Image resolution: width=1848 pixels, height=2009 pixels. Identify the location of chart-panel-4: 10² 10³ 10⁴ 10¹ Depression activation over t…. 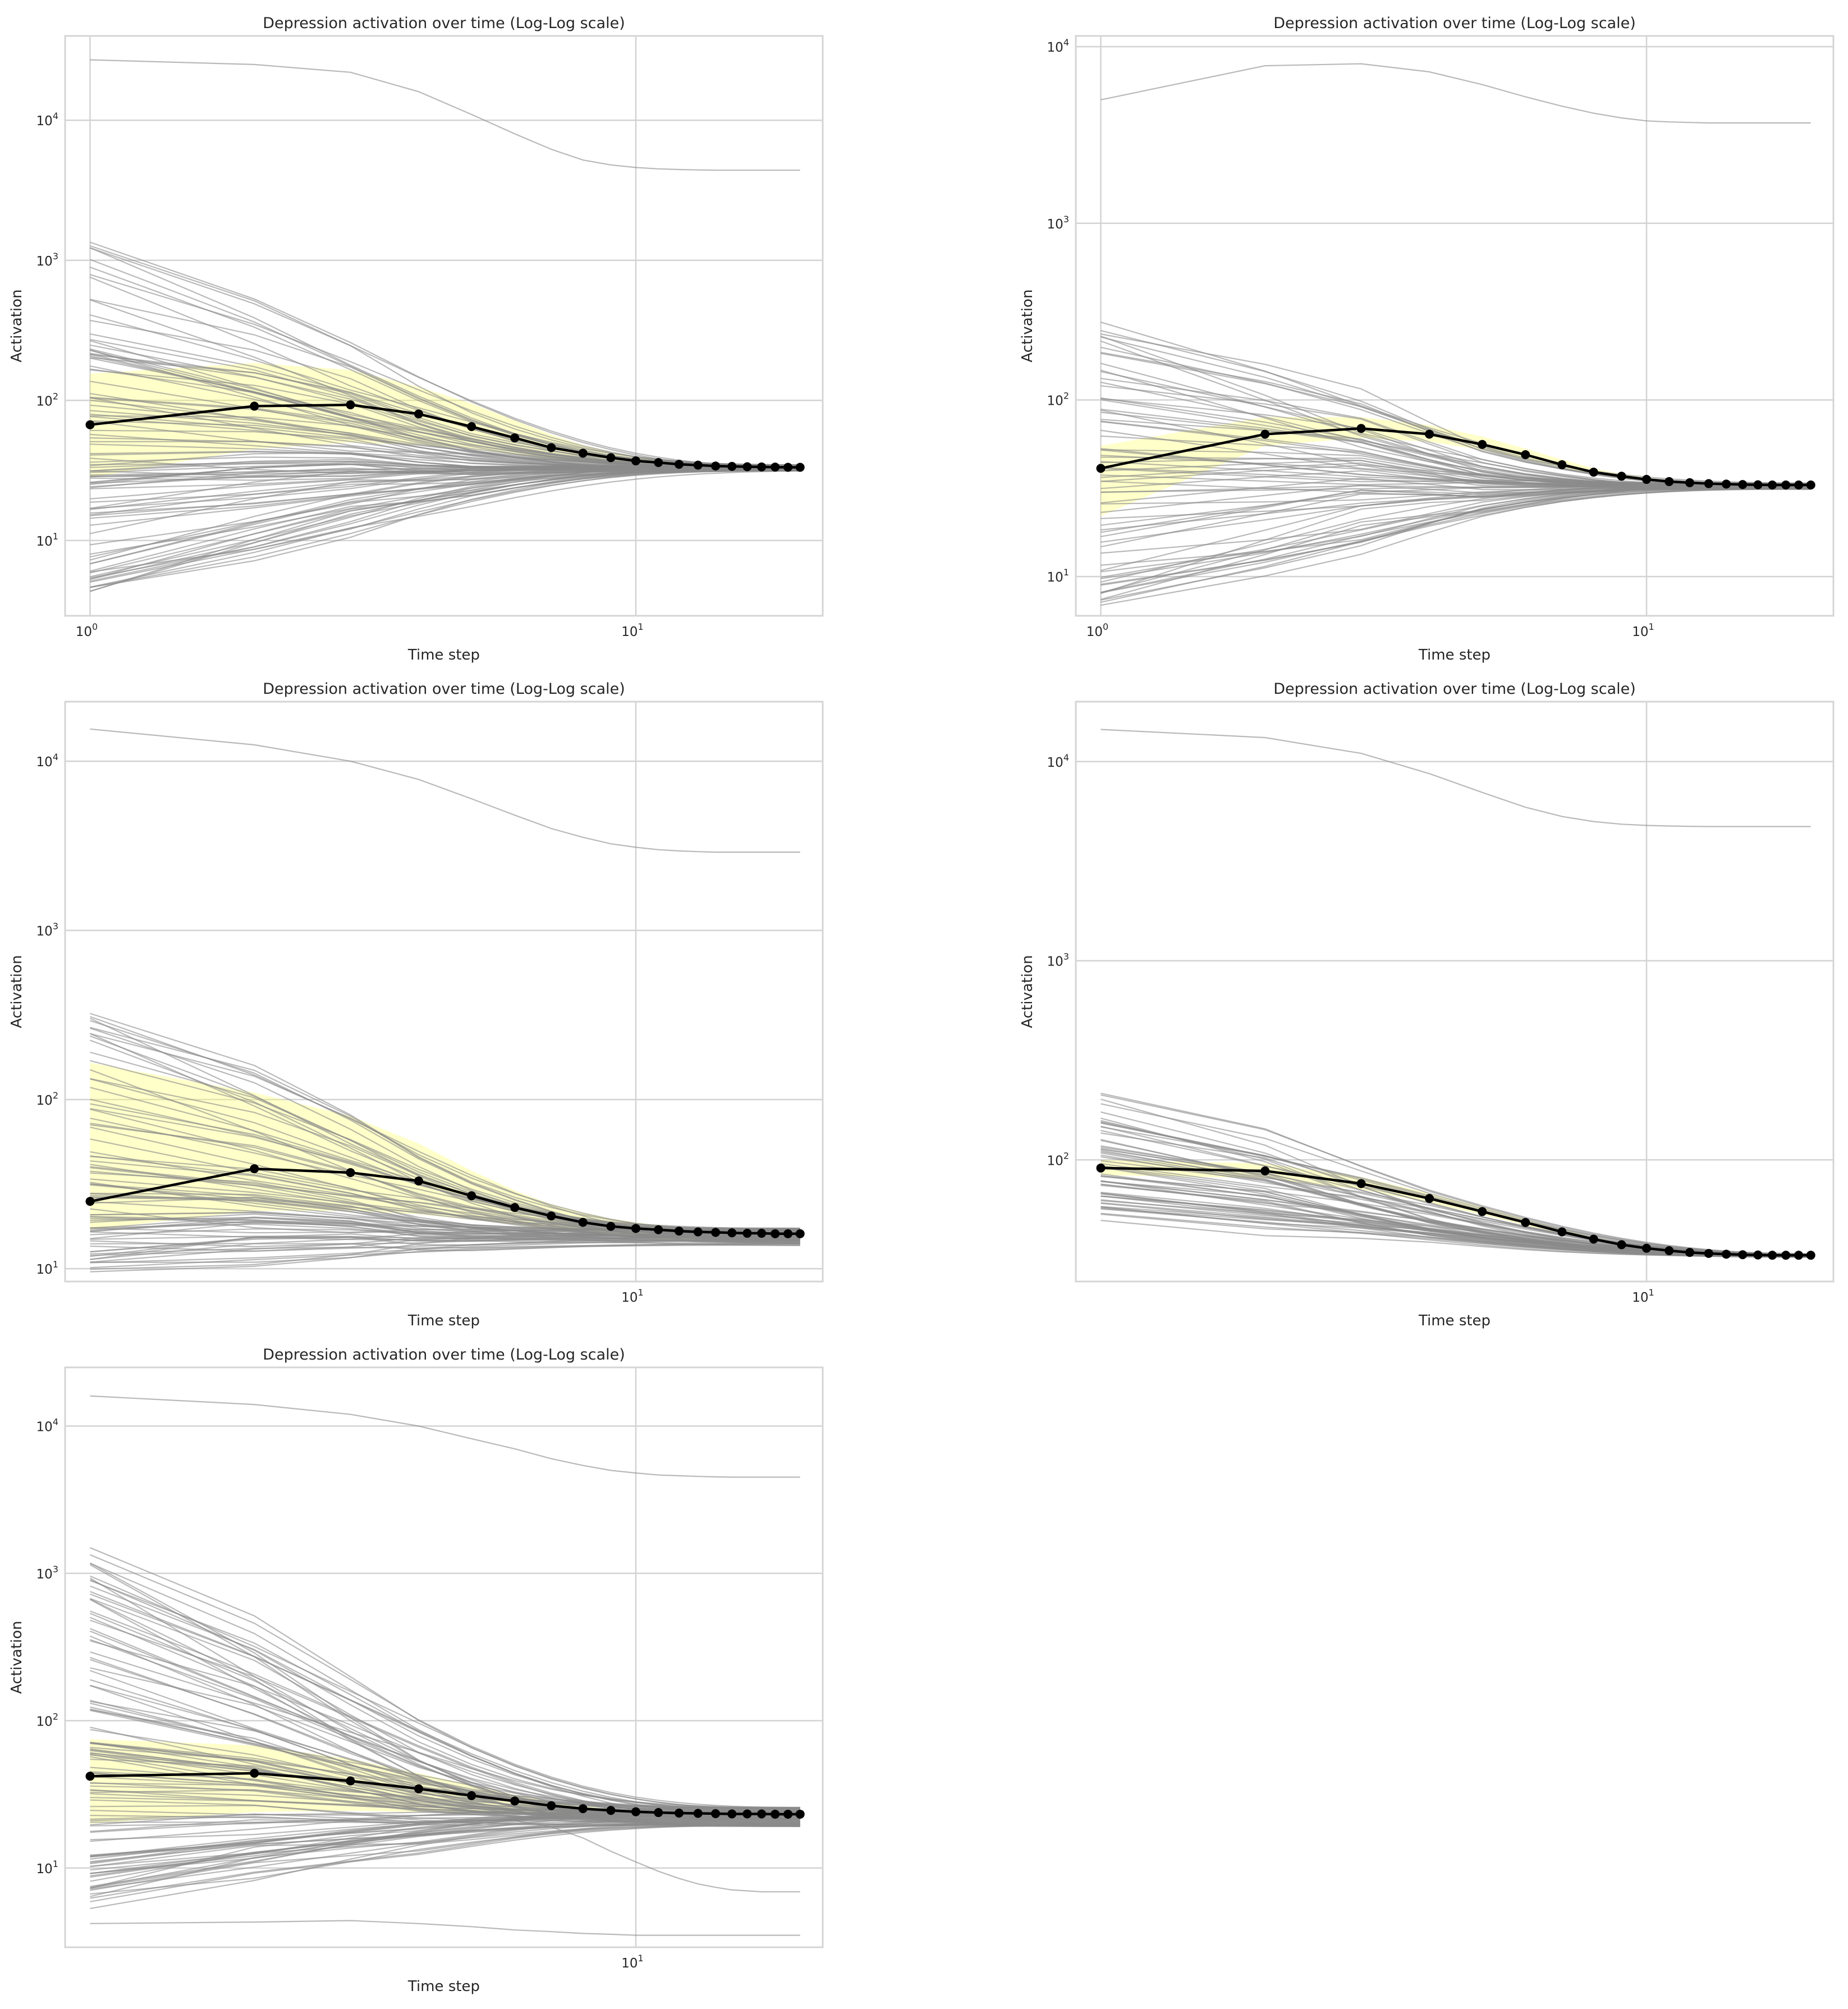
(1427, 1004).